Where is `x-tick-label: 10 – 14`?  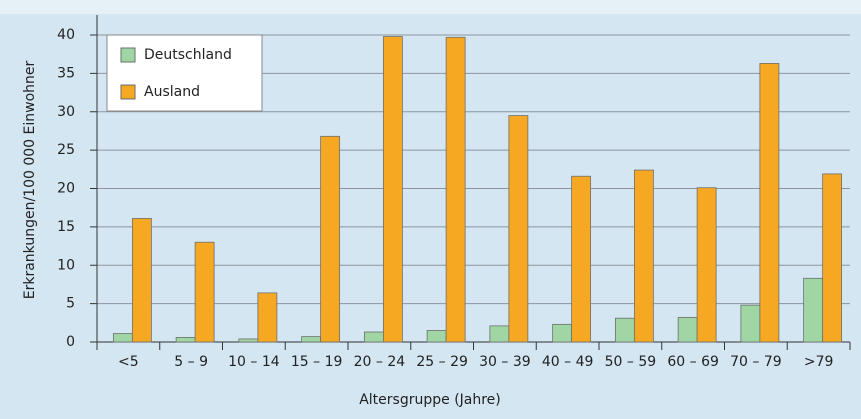 x-tick-label: 10 – 14 is located at coordinates (254, 362).